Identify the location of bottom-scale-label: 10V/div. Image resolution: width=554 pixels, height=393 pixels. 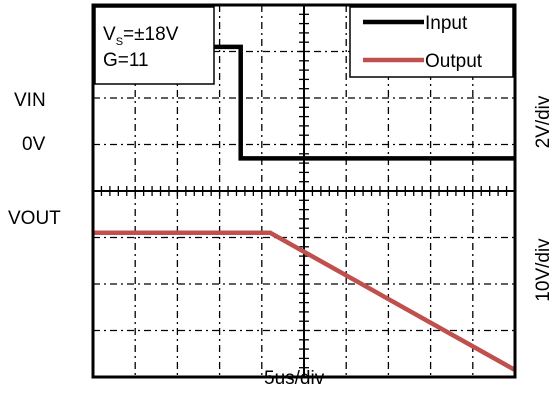
(543, 270).